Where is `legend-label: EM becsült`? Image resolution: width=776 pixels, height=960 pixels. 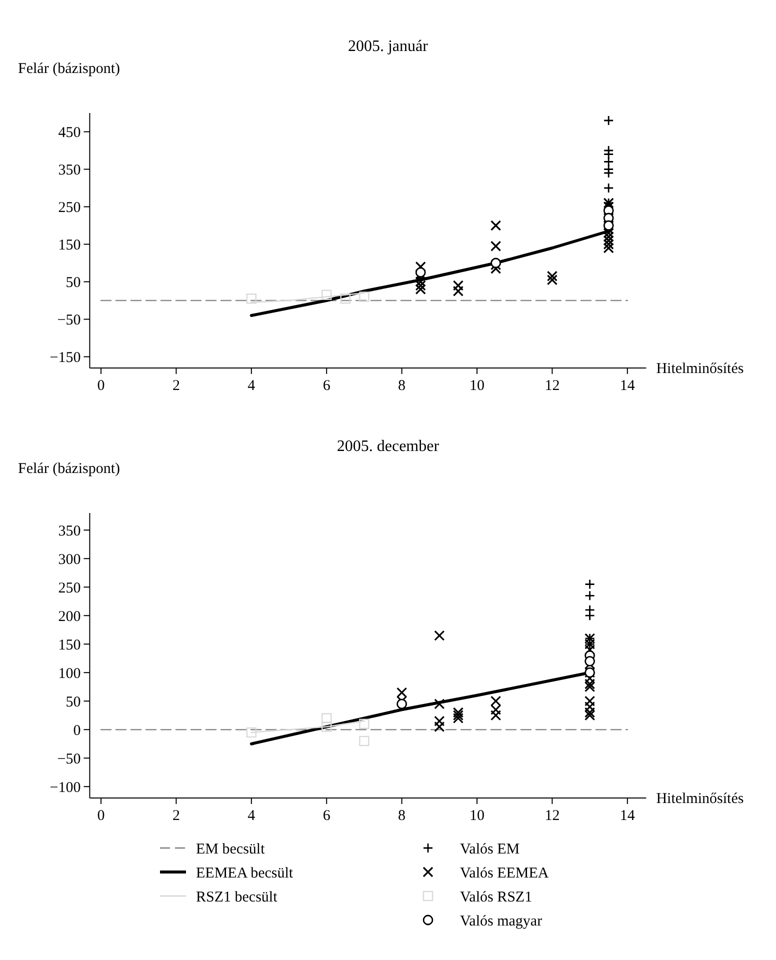 legend-label: EM becsült is located at coordinates (231, 849).